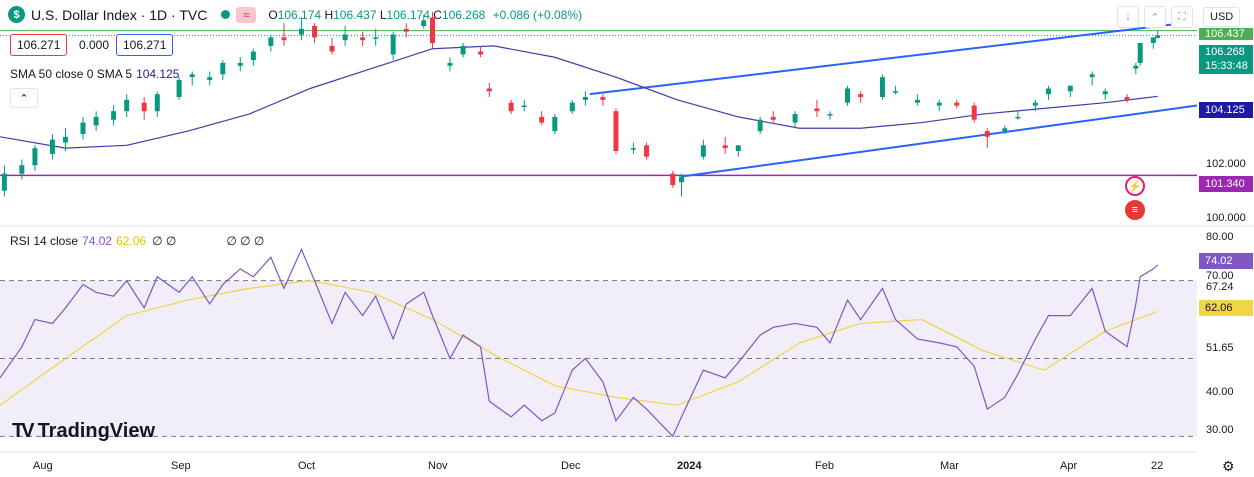 The height and width of the screenshot is (477, 1254). I want to click on rsi-tick: 67.24, so click(1220, 287).